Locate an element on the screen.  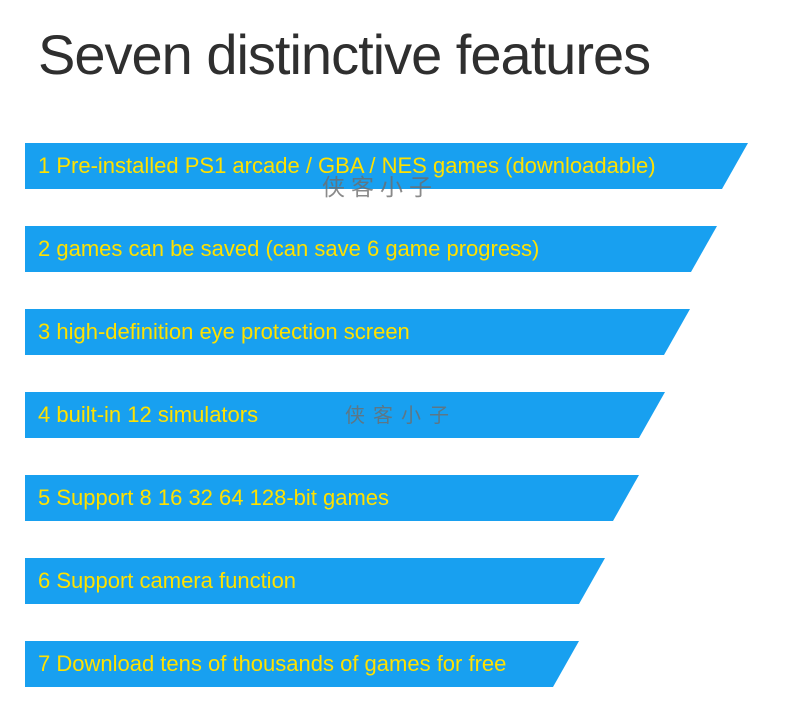
feature-label: 6 Support camera function is located at coordinates (167, 580).